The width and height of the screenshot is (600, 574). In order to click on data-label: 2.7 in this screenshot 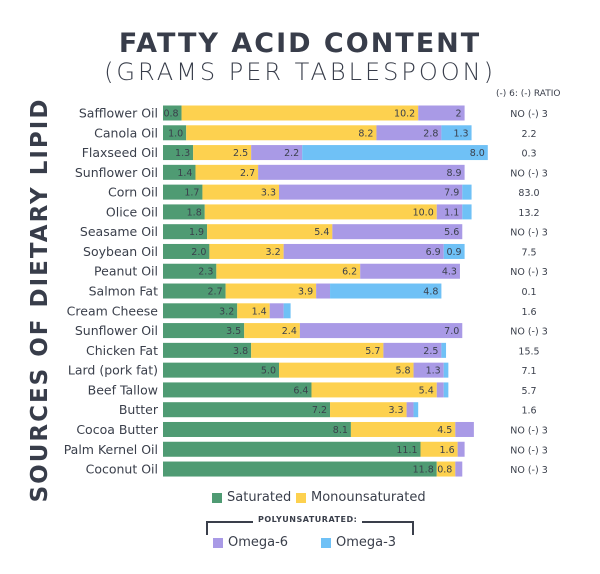, I will do `click(215, 292)`.